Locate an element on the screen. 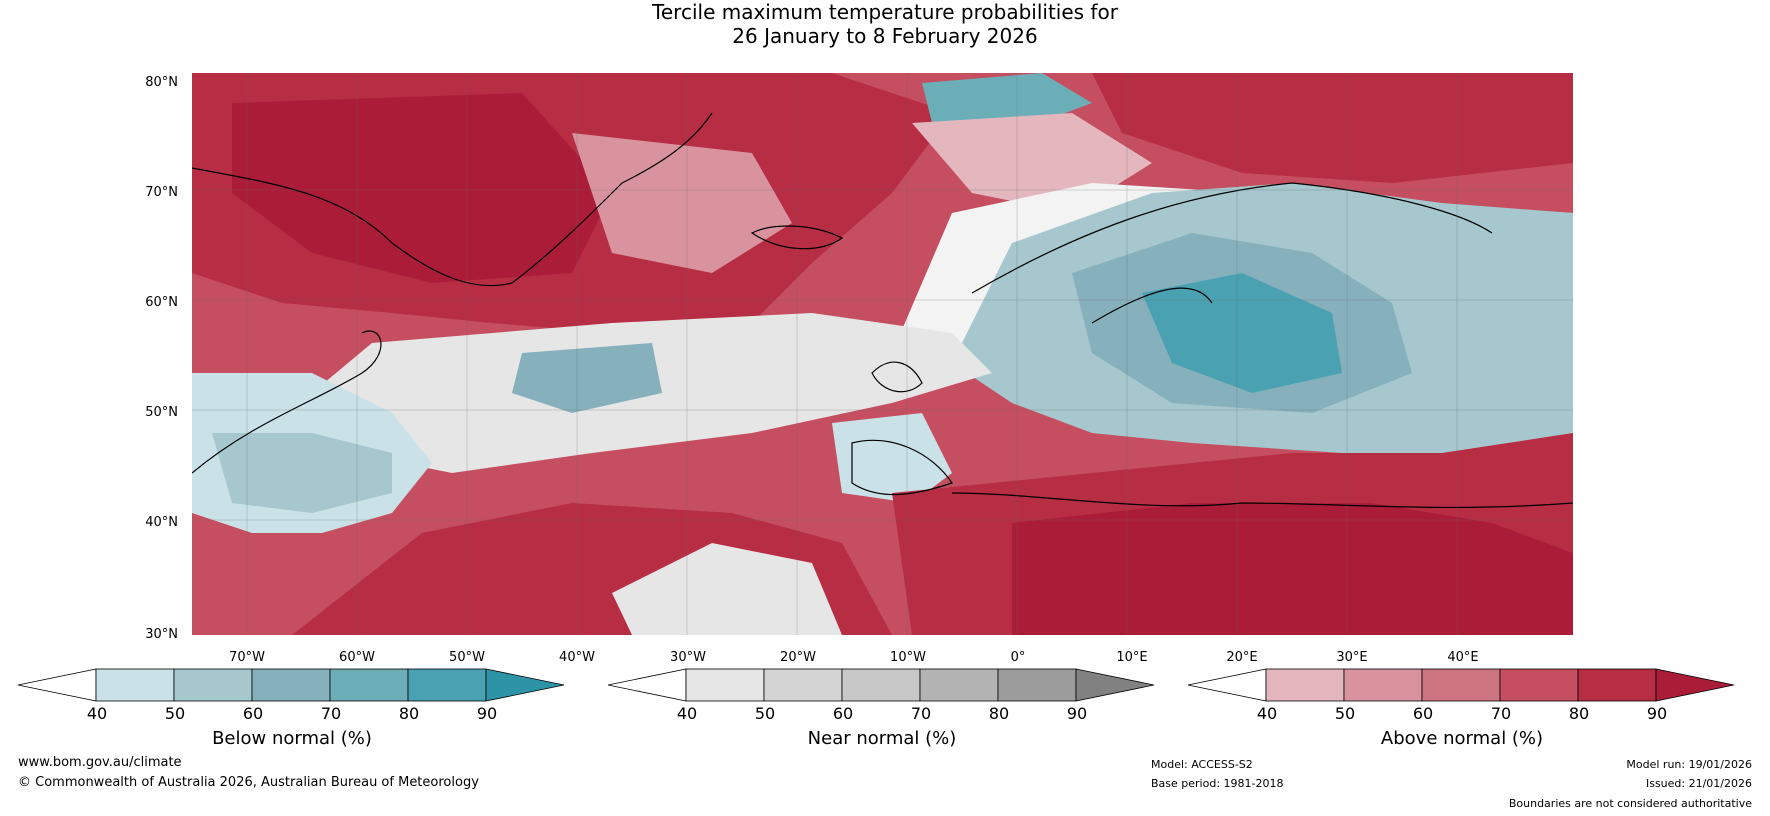 The image size is (1770, 816). lon-label-0: 0° is located at coordinates (1018, 657).